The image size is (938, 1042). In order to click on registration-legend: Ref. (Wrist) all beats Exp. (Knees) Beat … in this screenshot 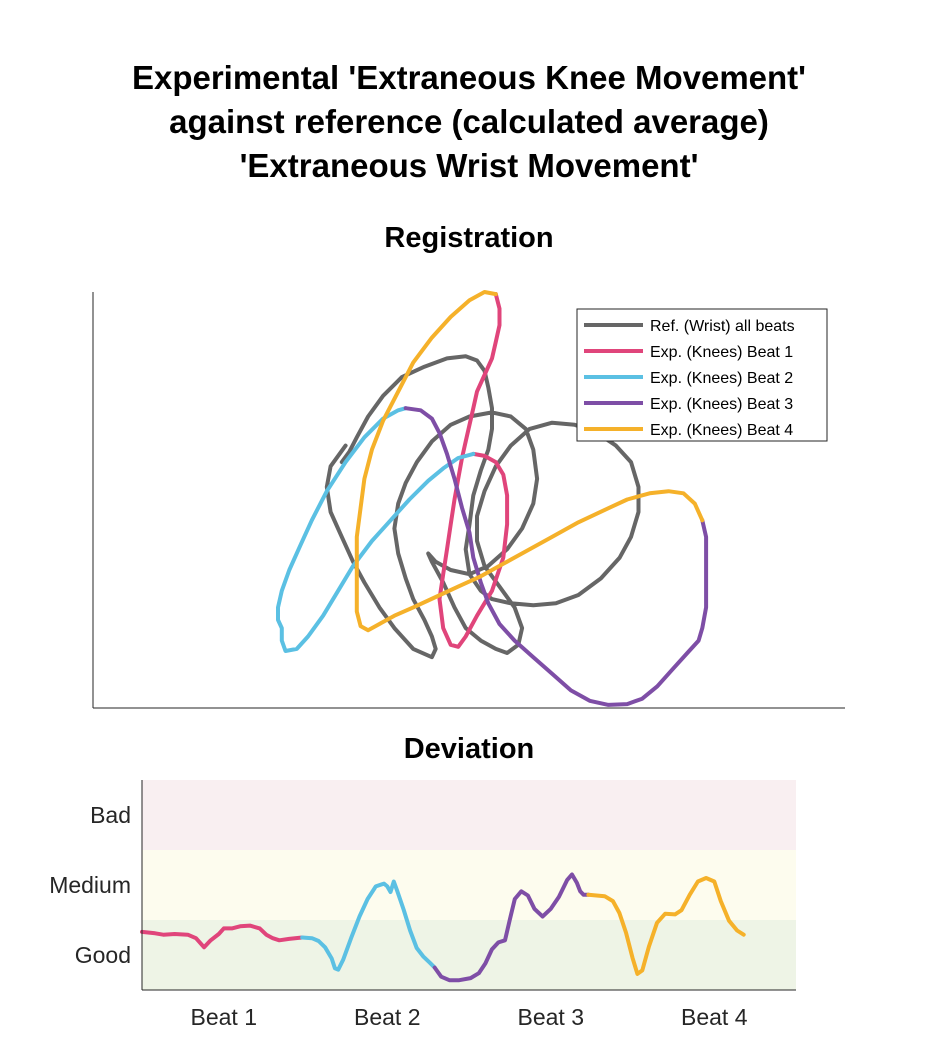, I will do `click(702, 375)`.